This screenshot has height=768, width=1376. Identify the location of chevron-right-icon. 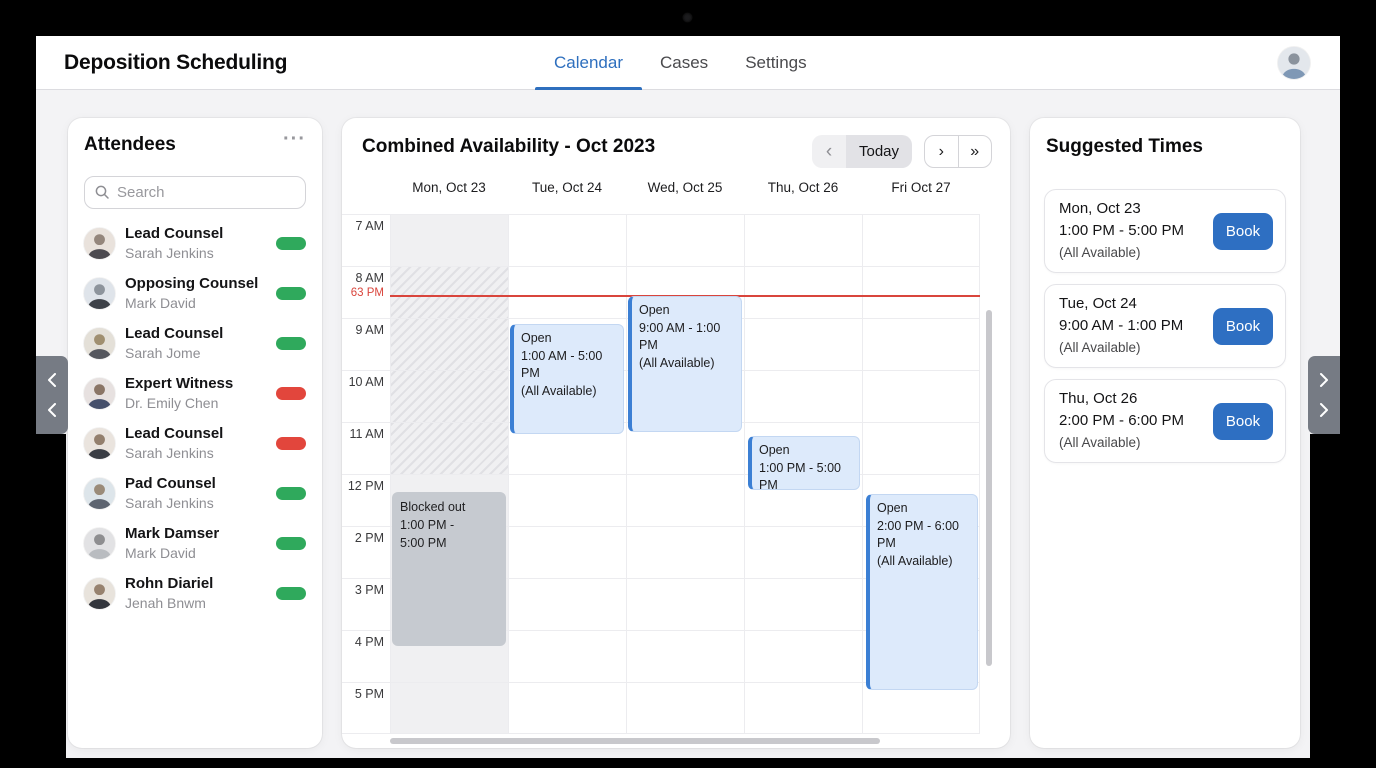
(1324, 379).